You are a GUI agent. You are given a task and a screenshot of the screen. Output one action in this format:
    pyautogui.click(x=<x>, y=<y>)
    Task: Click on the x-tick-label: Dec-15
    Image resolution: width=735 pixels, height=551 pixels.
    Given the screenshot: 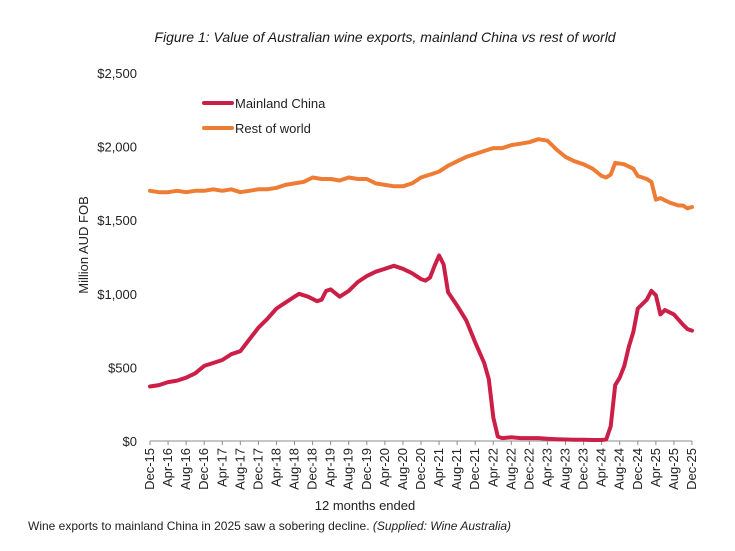 What is the action you would take?
    pyautogui.click(x=149, y=469)
    